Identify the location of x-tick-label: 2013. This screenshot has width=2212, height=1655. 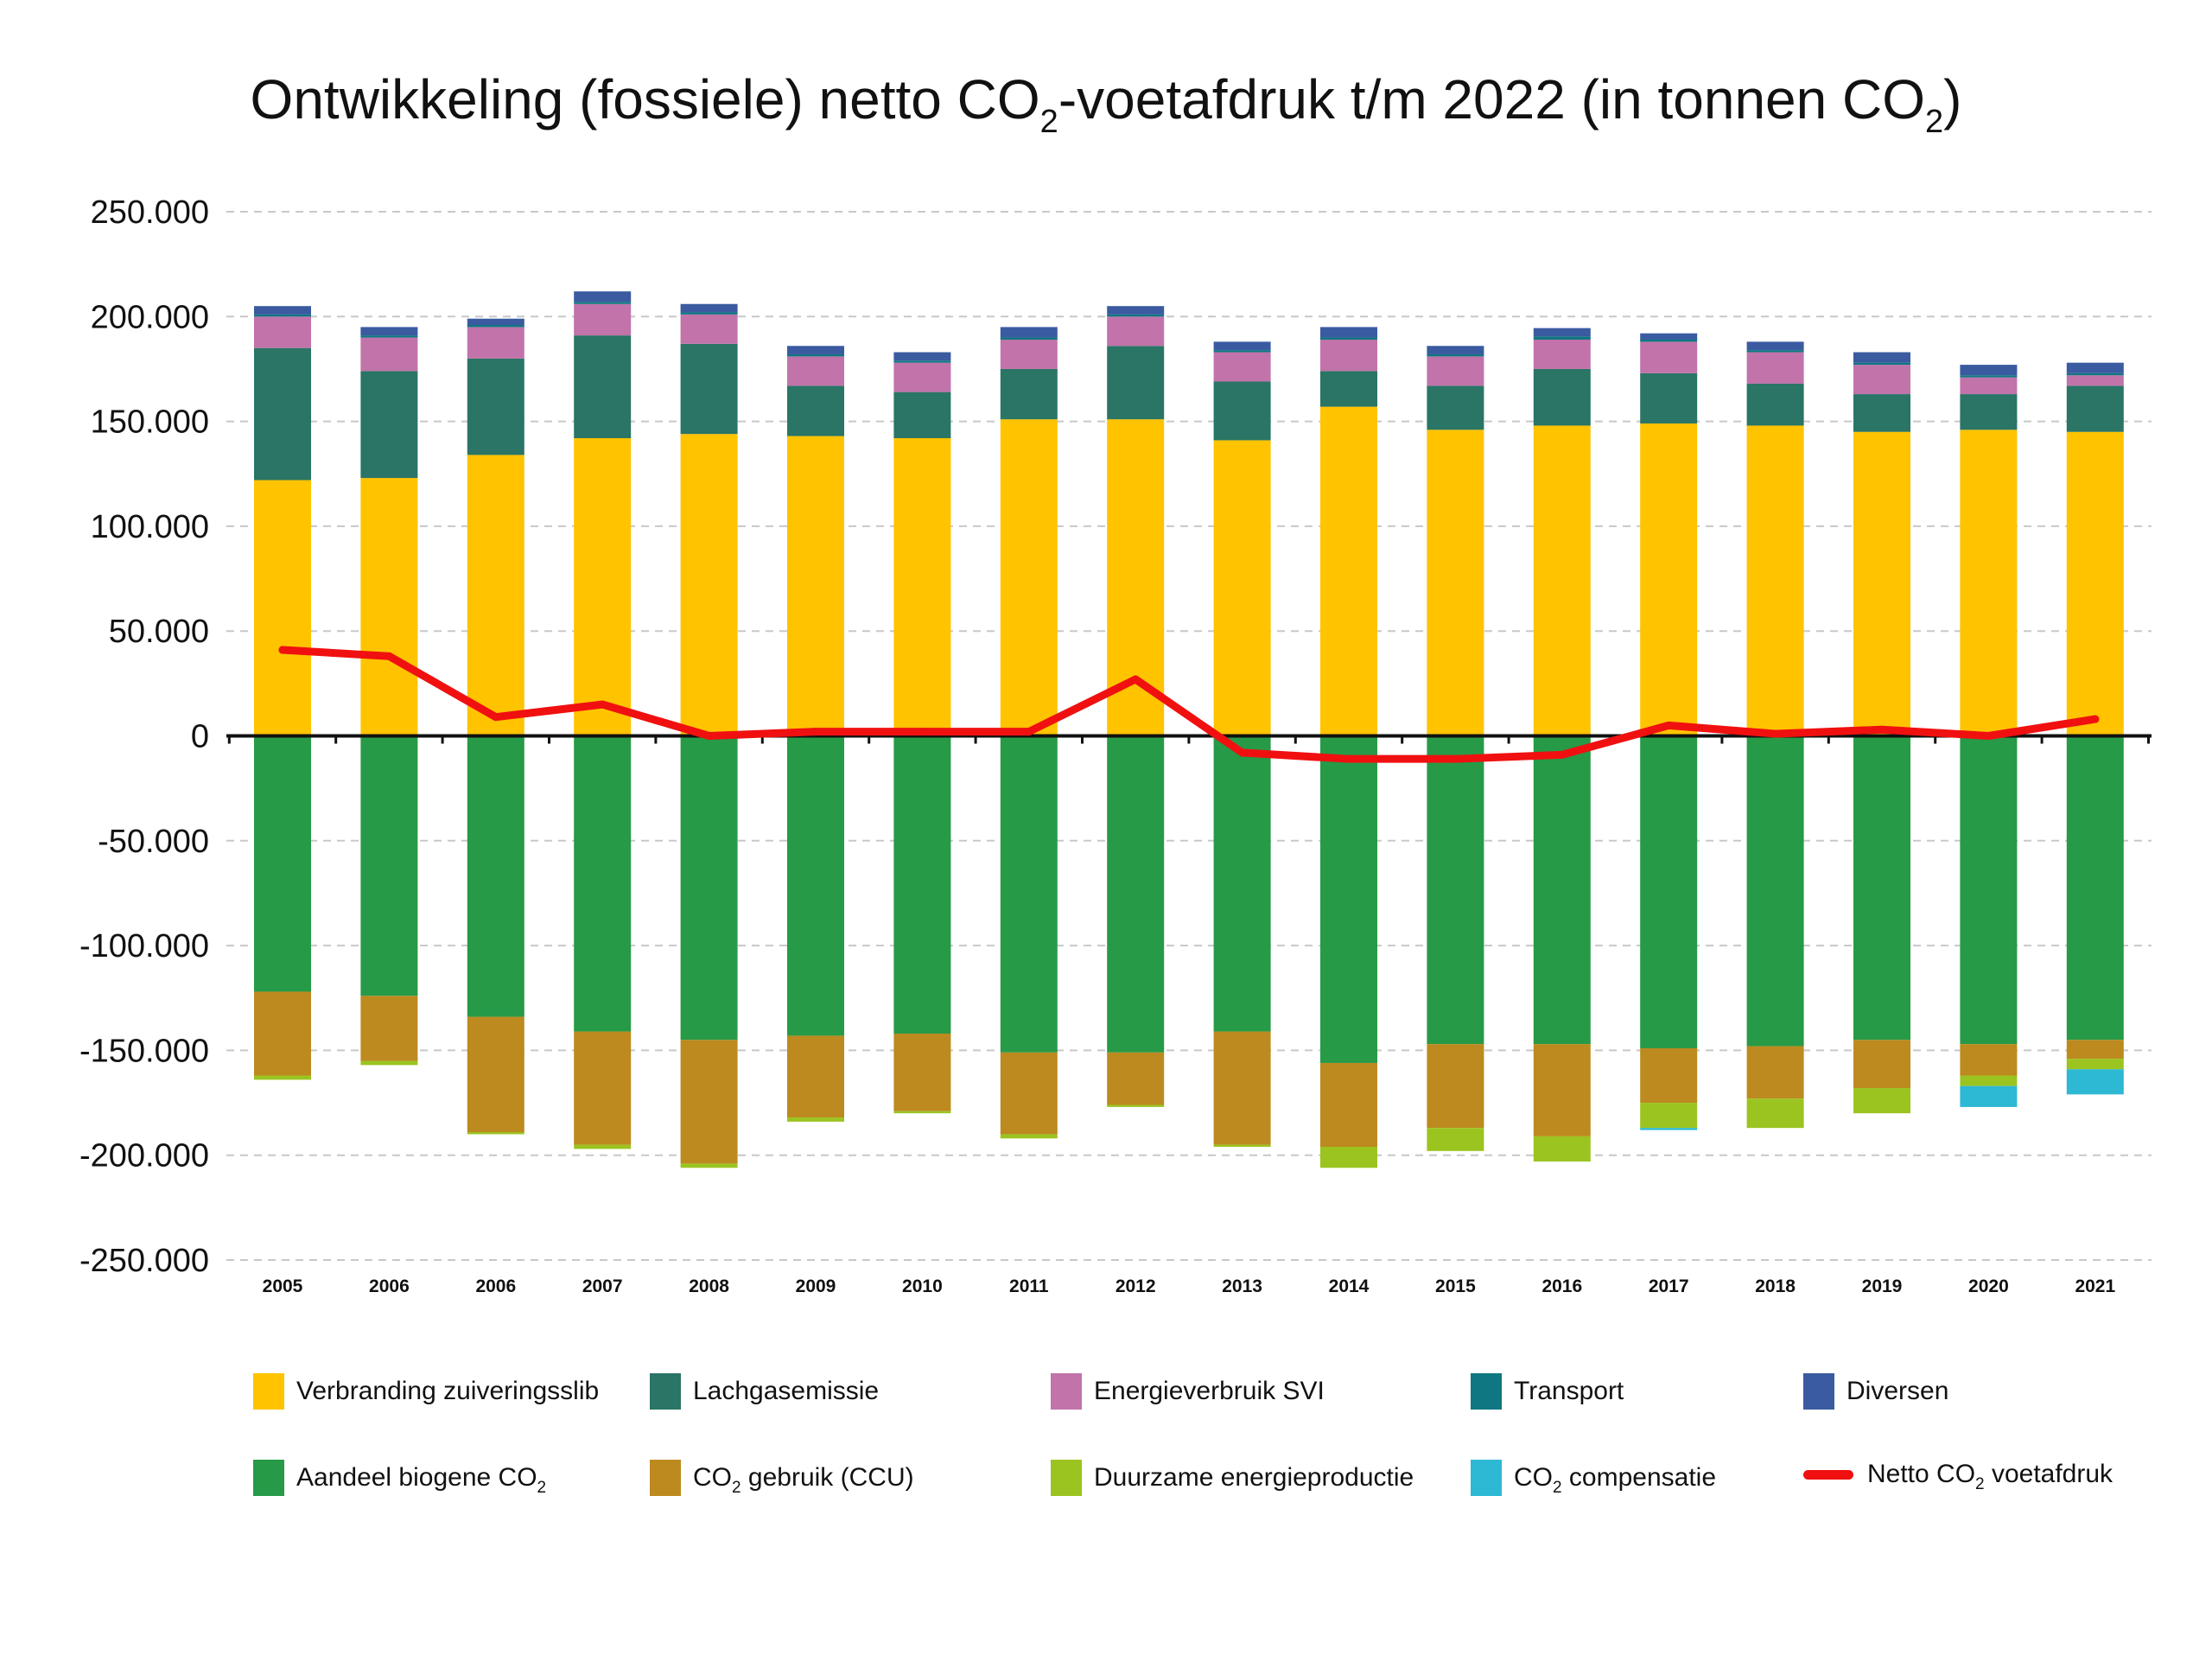
(1242, 1286).